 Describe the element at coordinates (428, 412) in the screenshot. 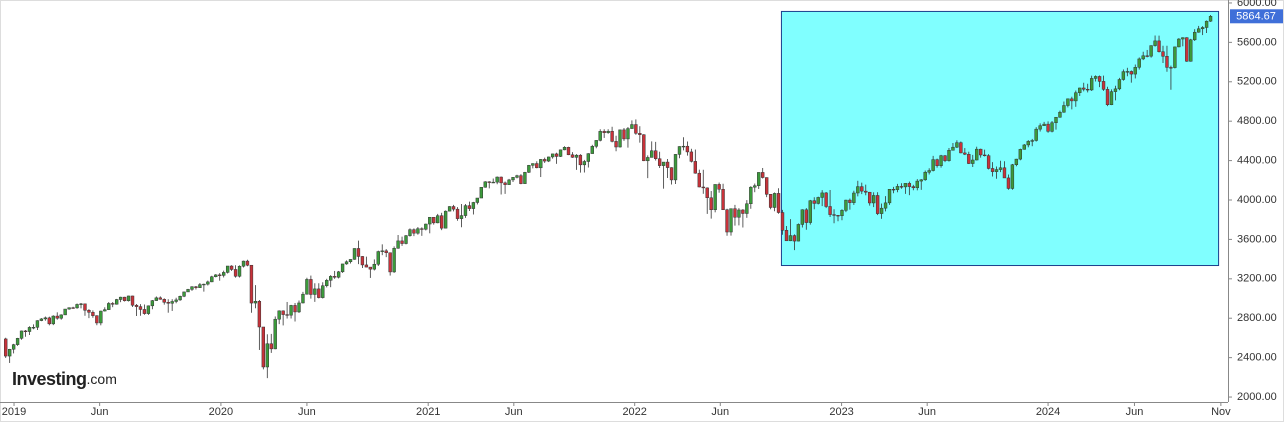

I see `x-tick-label: 2021` at that location.